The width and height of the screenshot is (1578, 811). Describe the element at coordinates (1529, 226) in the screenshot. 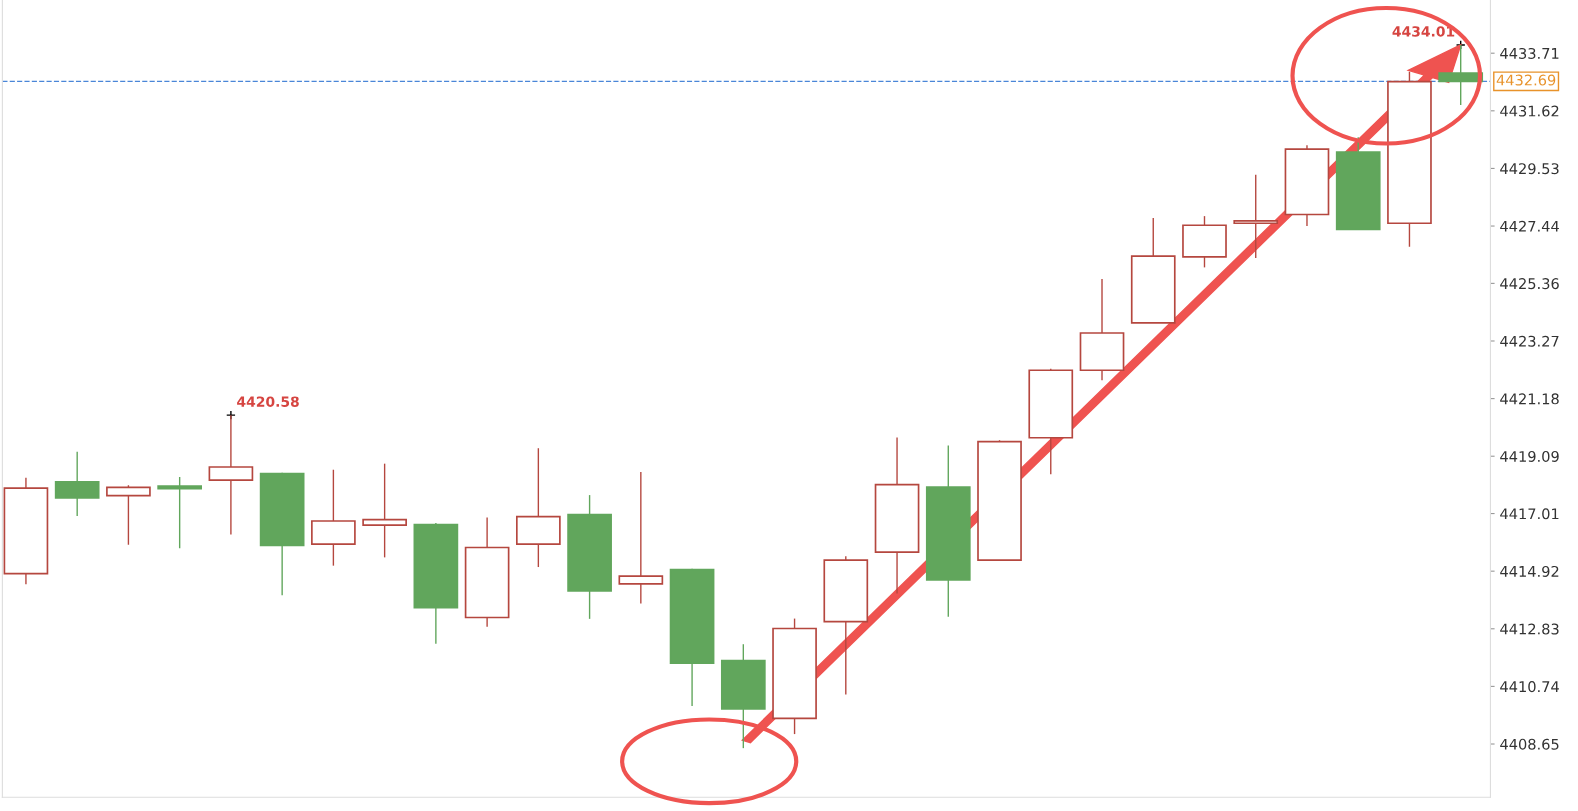

I see `y-tick-label: 4427.44` at that location.